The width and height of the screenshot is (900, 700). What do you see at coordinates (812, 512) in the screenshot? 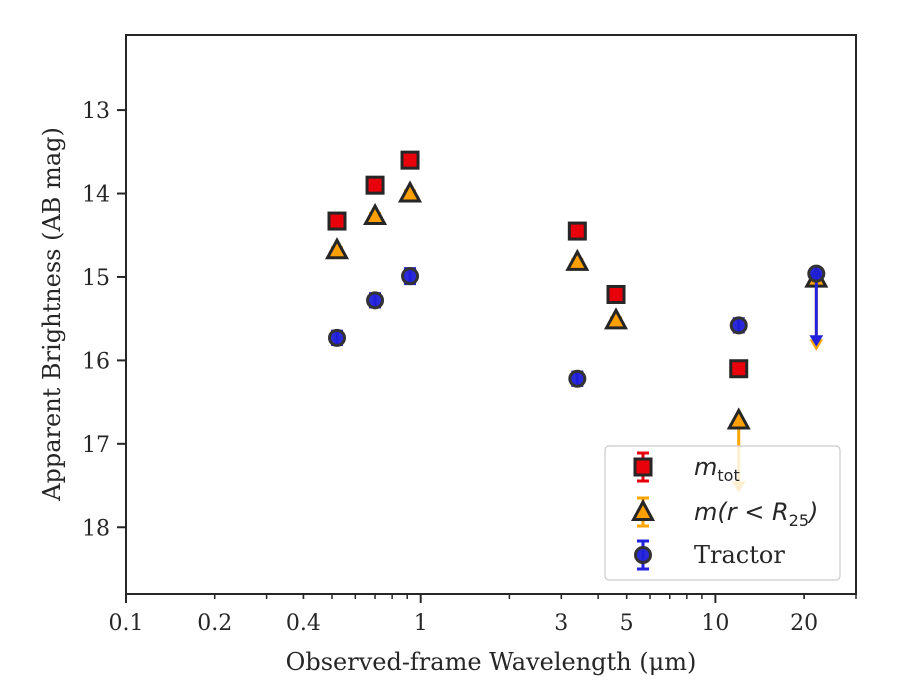
I see `legend-label-tail: )` at bounding box center [812, 512].